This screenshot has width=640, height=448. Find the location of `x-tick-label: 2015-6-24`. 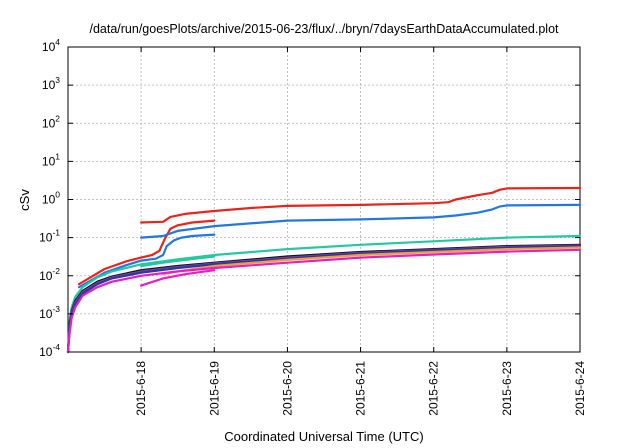

x-tick-label: 2015-6-24 is located at coordinates (580, 388).